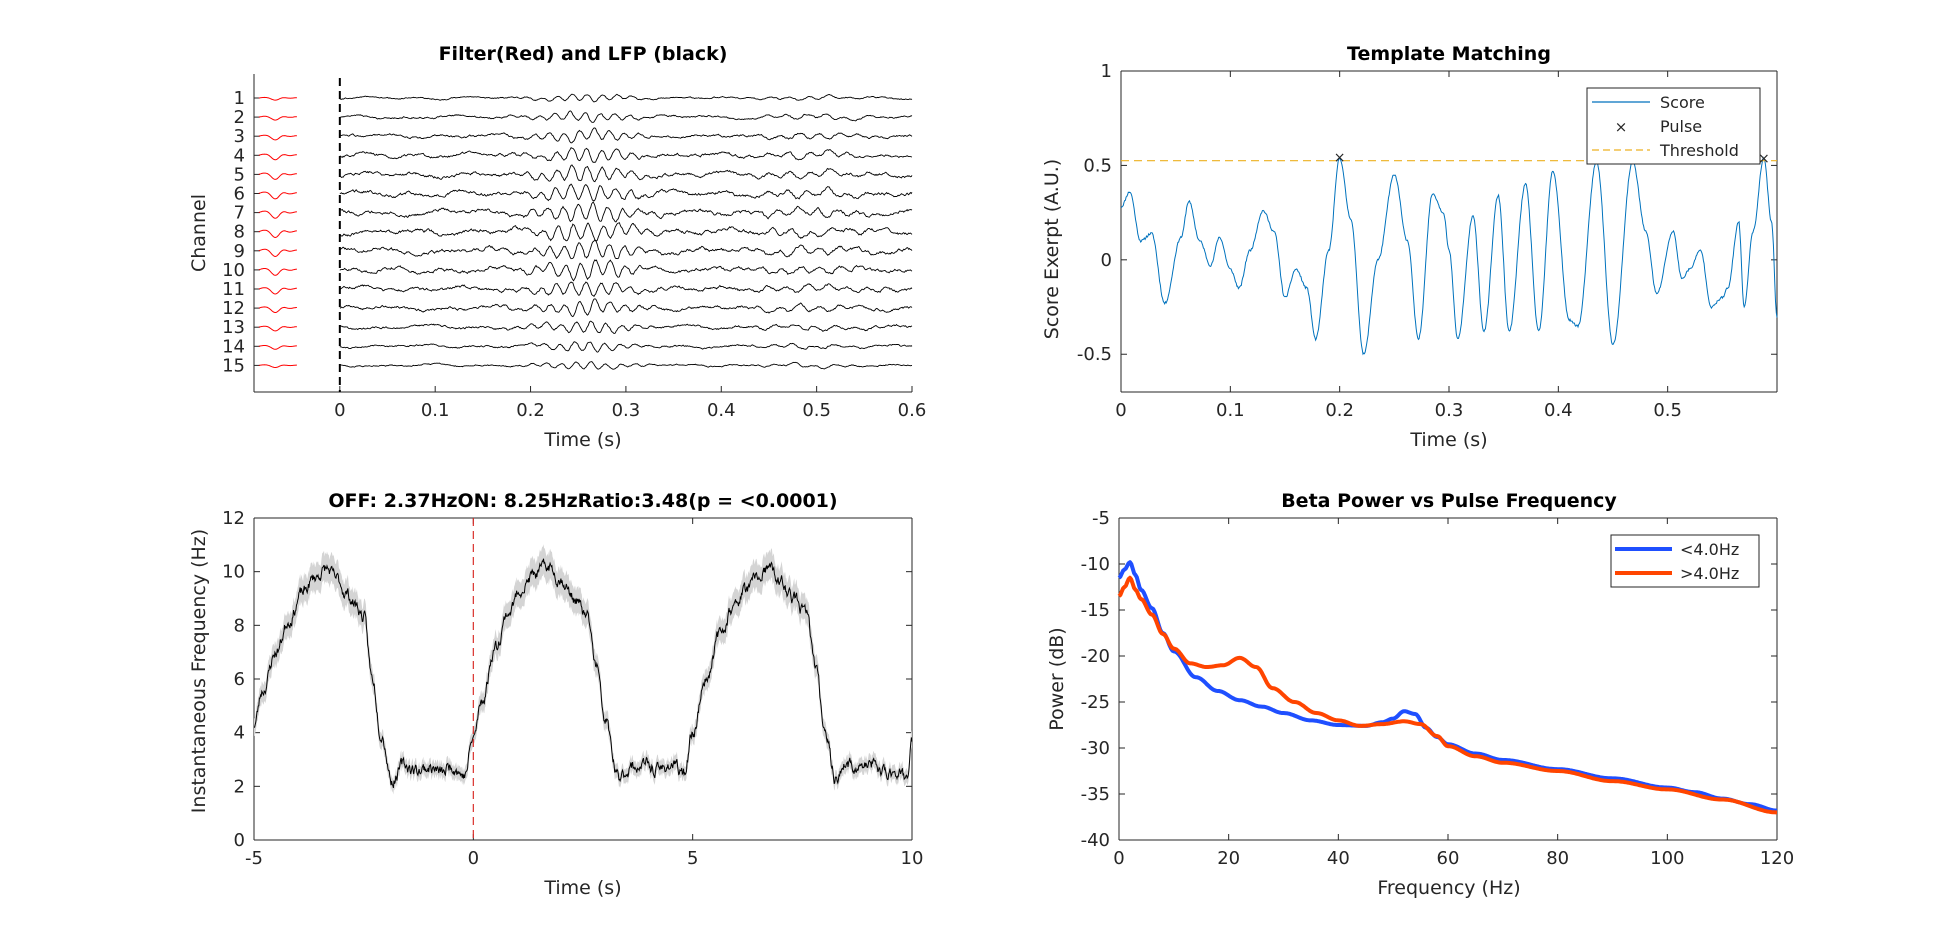  What do you see at coordinates (239, 174) in the screenshot?
I see `p1-channel-label: 5` at bounding box center [239, 174].